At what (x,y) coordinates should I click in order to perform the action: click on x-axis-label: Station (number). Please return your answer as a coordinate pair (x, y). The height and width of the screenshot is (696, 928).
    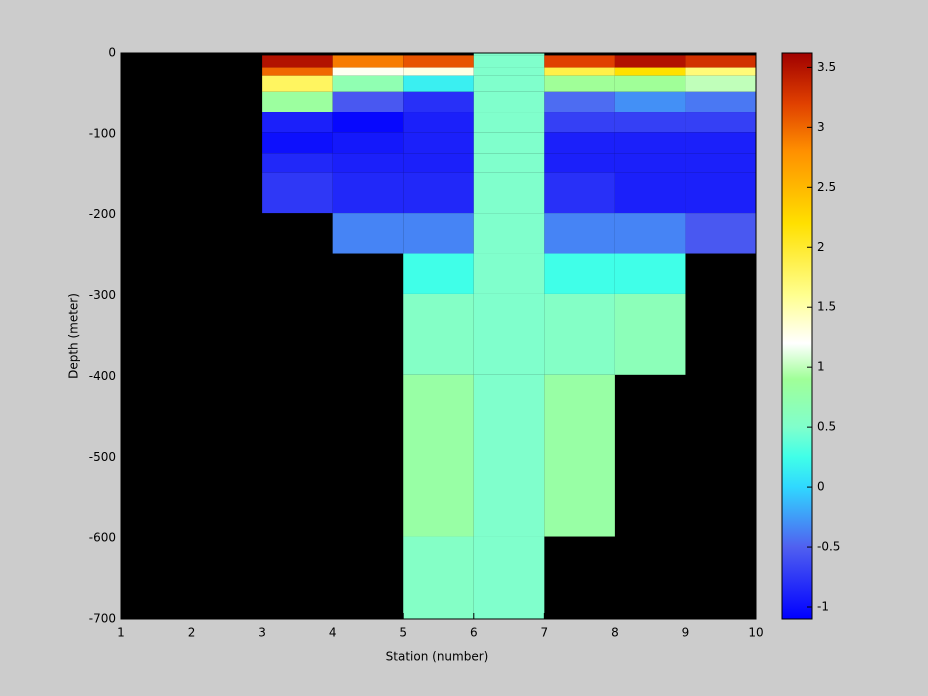
    Looking at the image, I should click on (437, 657).